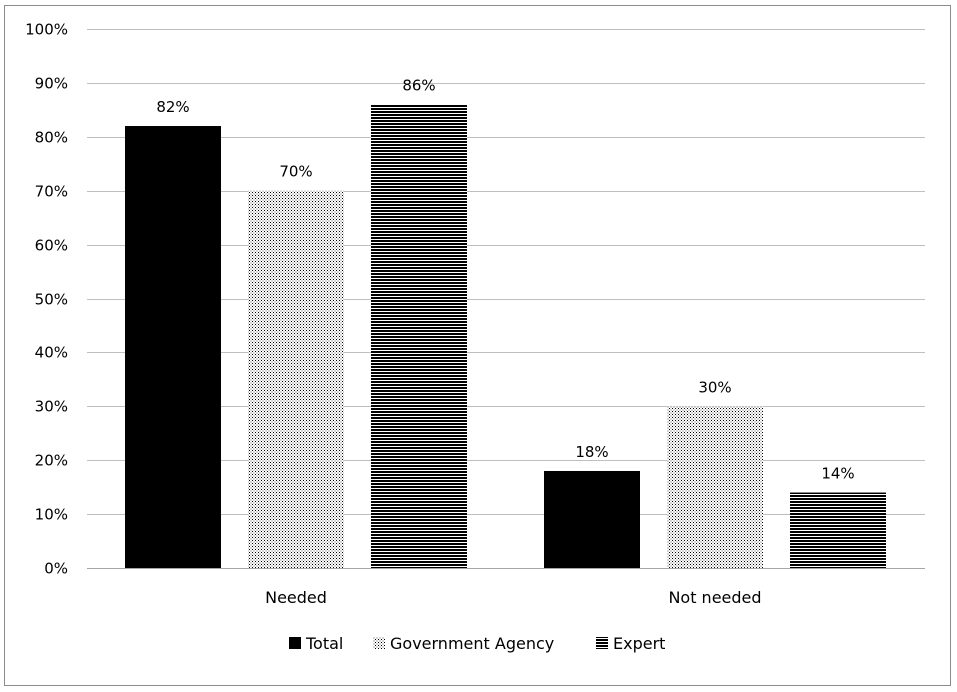  I want to click on y-tick-label: 10%, so click(51, 515).